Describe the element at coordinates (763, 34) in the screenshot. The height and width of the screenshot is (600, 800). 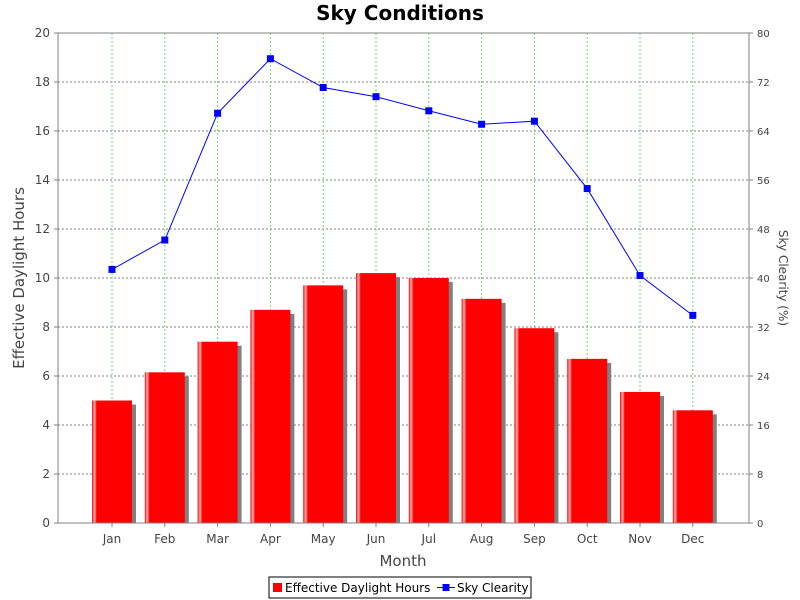
I see `y2-tick-label: 80` at that location.